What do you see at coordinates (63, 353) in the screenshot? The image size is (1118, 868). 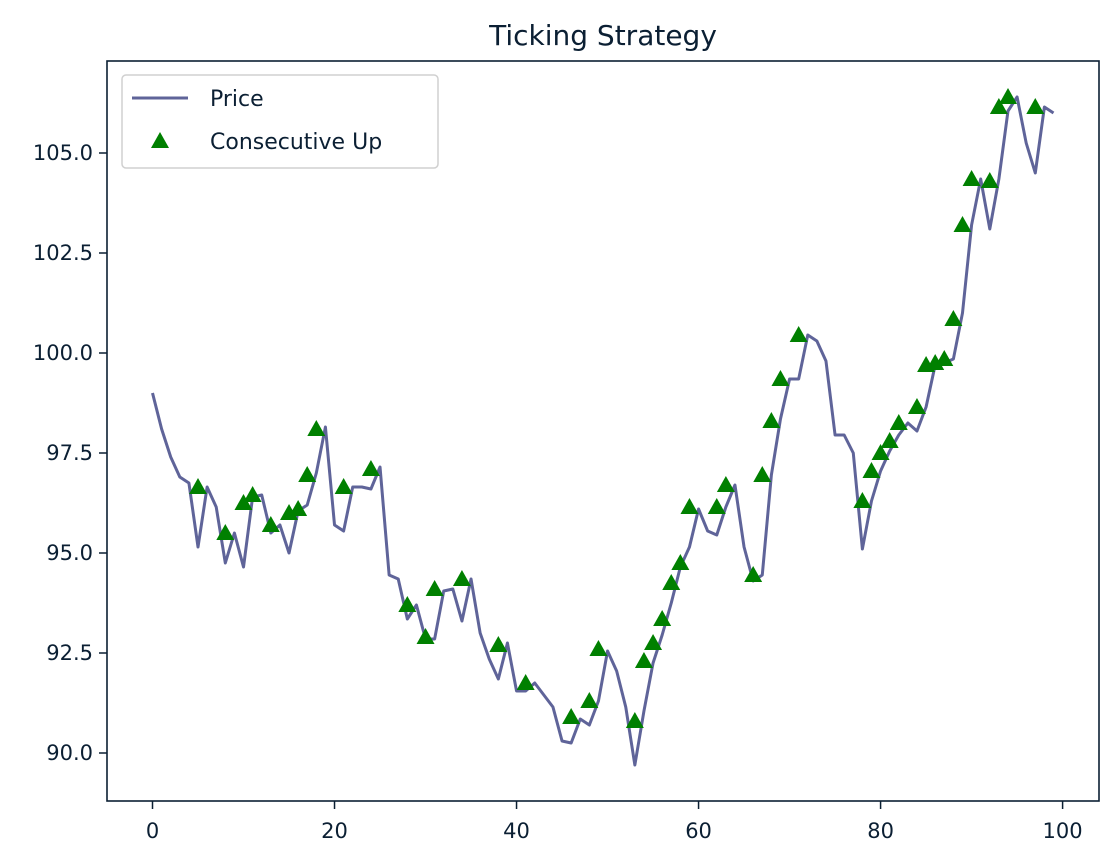 I see `y-tick-label: 100.0` at bounding box center [63, 353].